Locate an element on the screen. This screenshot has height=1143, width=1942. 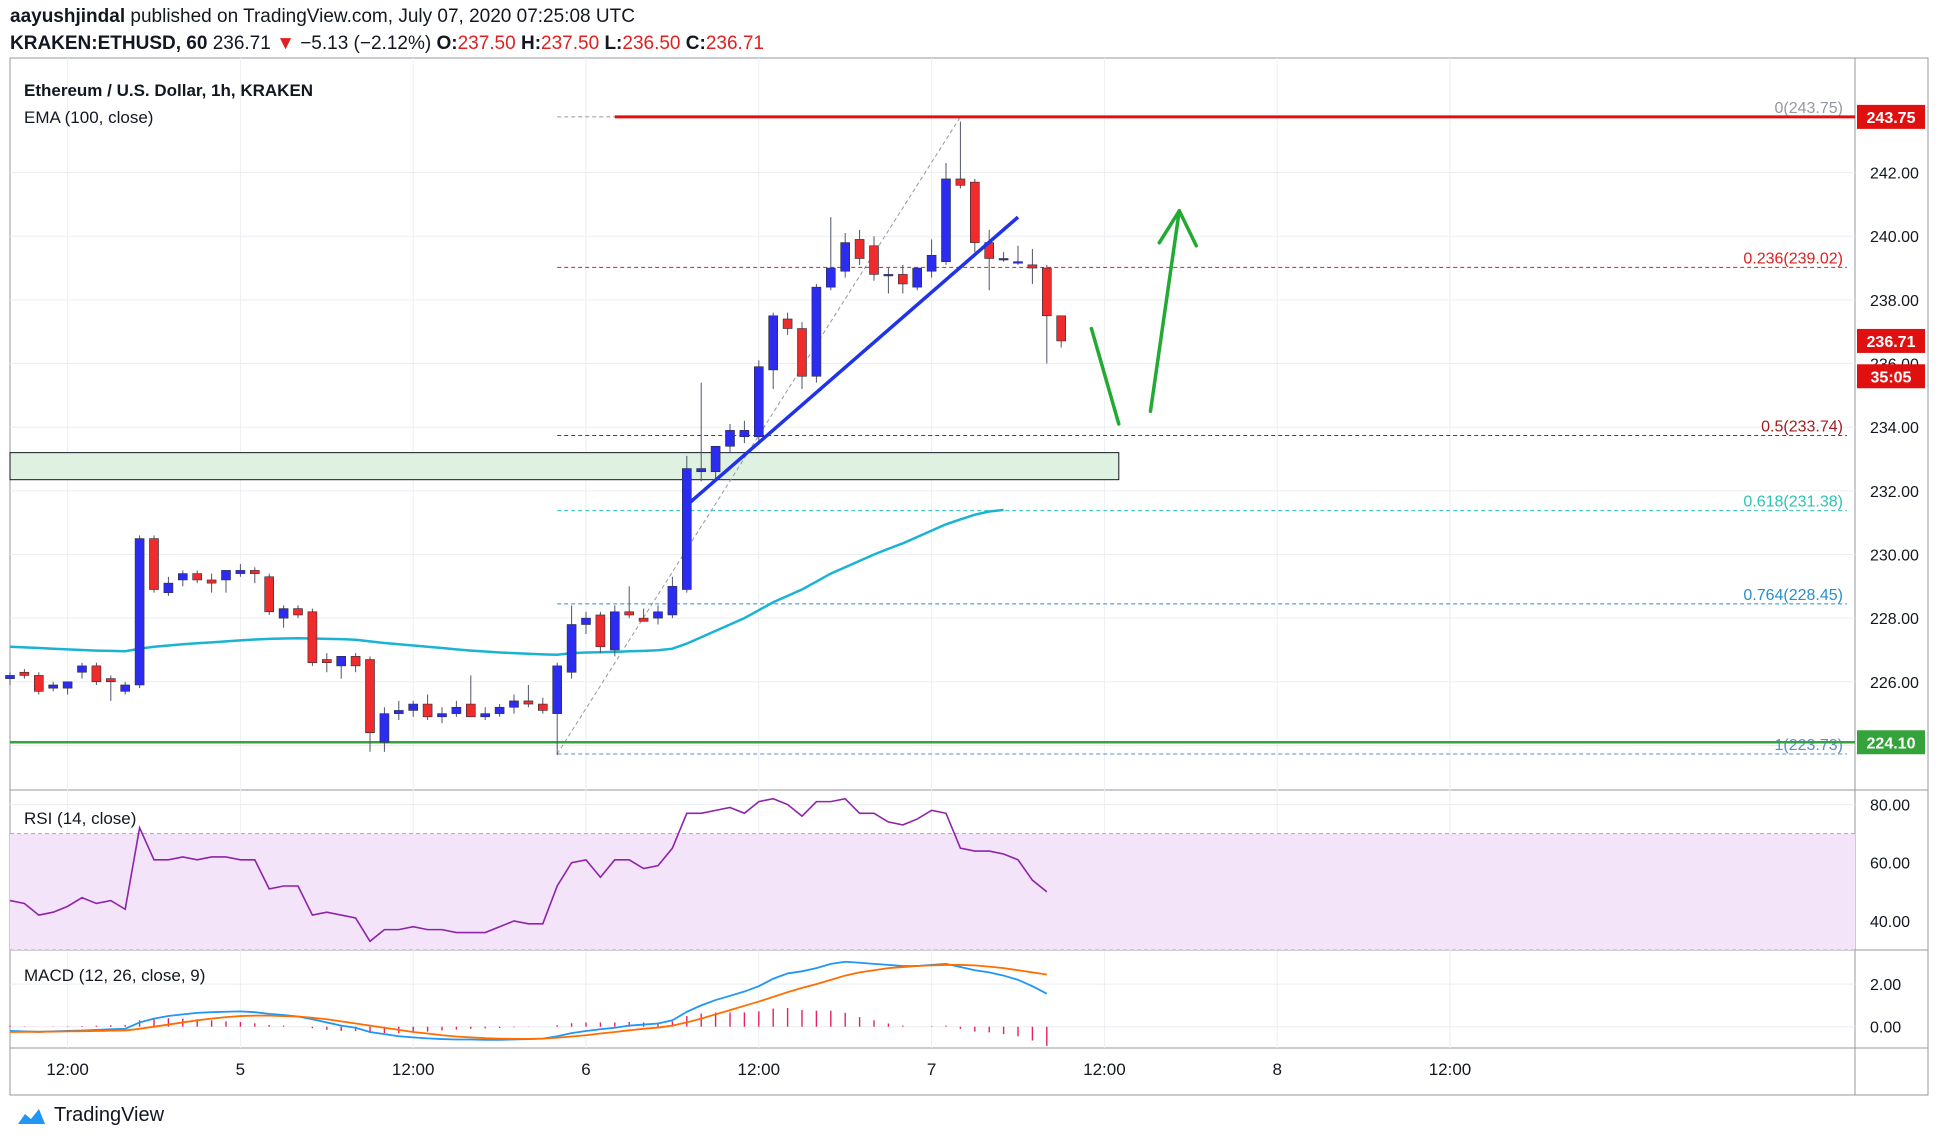
price-tick-label: 238.00 is located at coordinates (1894, 301).